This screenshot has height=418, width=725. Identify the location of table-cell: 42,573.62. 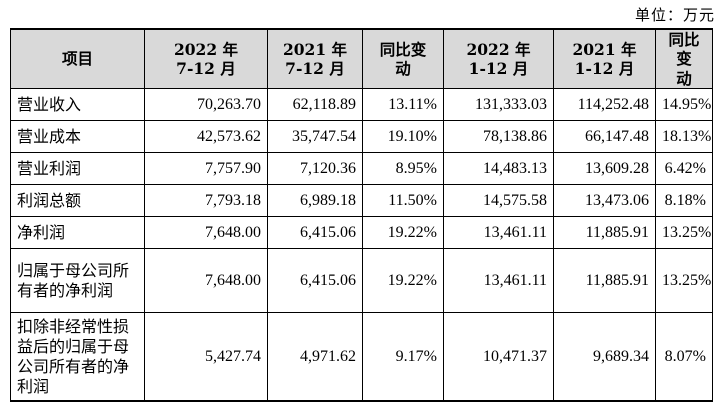
(206, 137).